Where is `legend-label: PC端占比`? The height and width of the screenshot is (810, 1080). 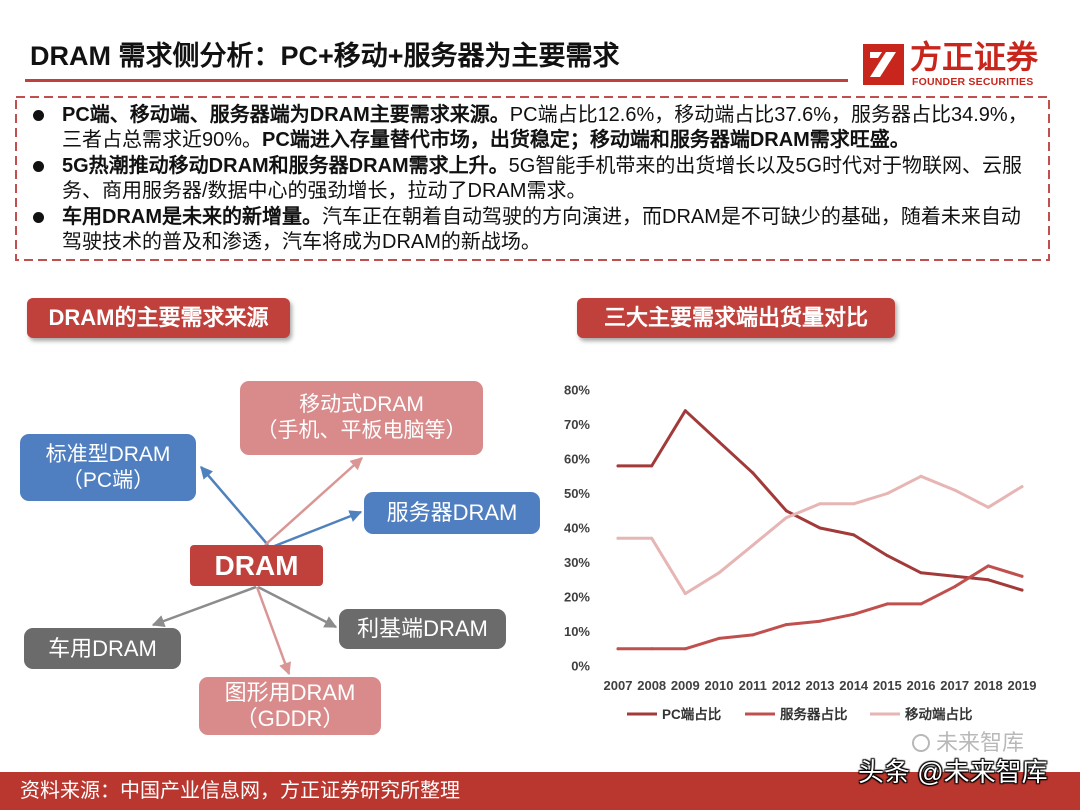 legend-label: PC端占比 is located at coordinates (691, 714).